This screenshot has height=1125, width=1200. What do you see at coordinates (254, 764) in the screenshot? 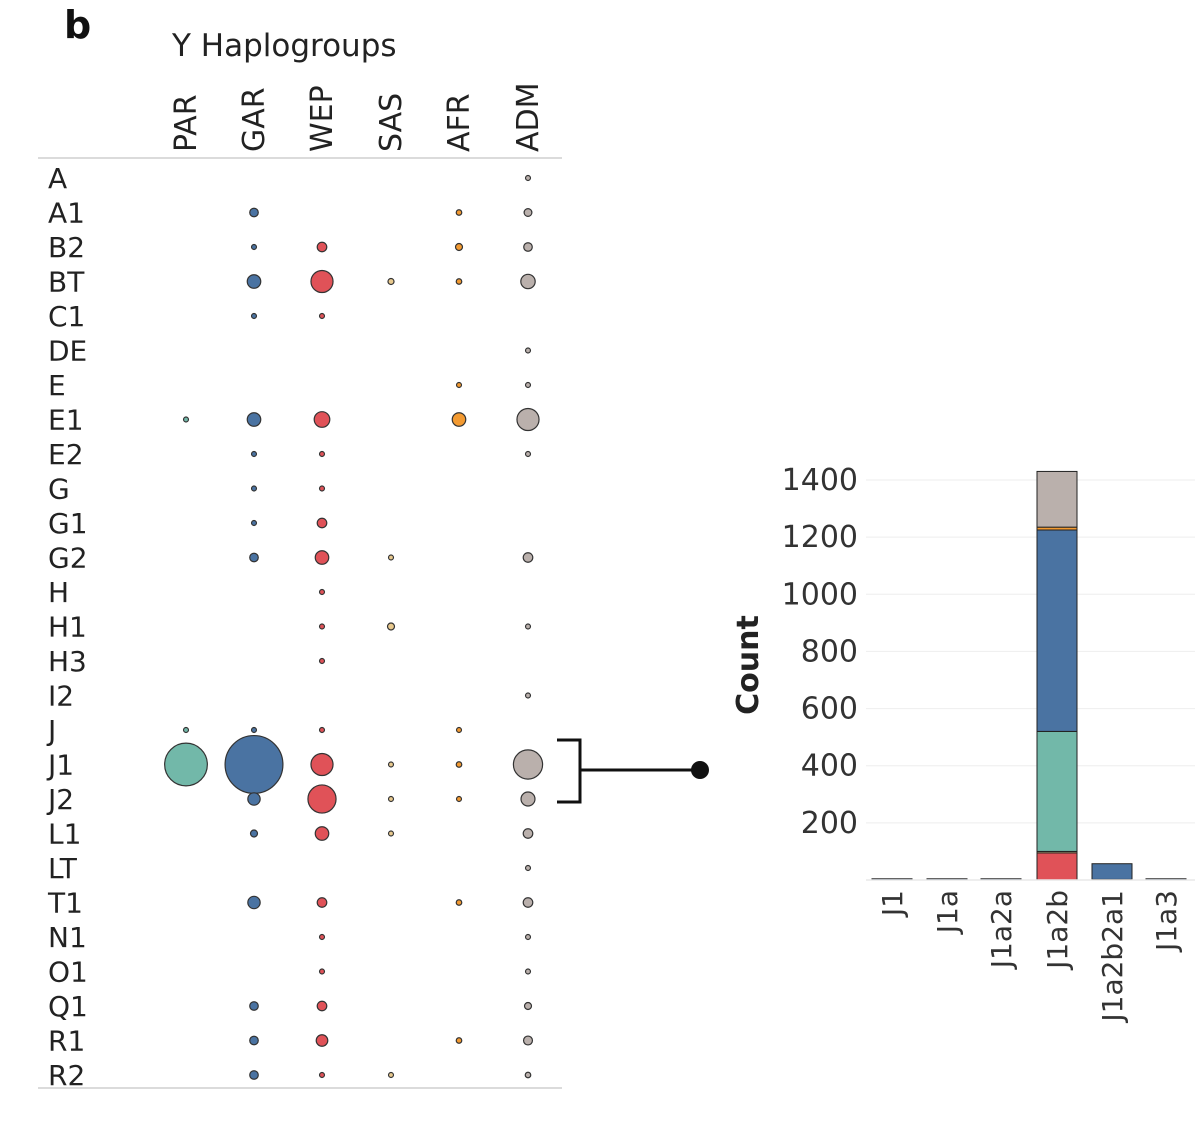
I see `bubble-j1-gar` at bounding box center [254, 764].